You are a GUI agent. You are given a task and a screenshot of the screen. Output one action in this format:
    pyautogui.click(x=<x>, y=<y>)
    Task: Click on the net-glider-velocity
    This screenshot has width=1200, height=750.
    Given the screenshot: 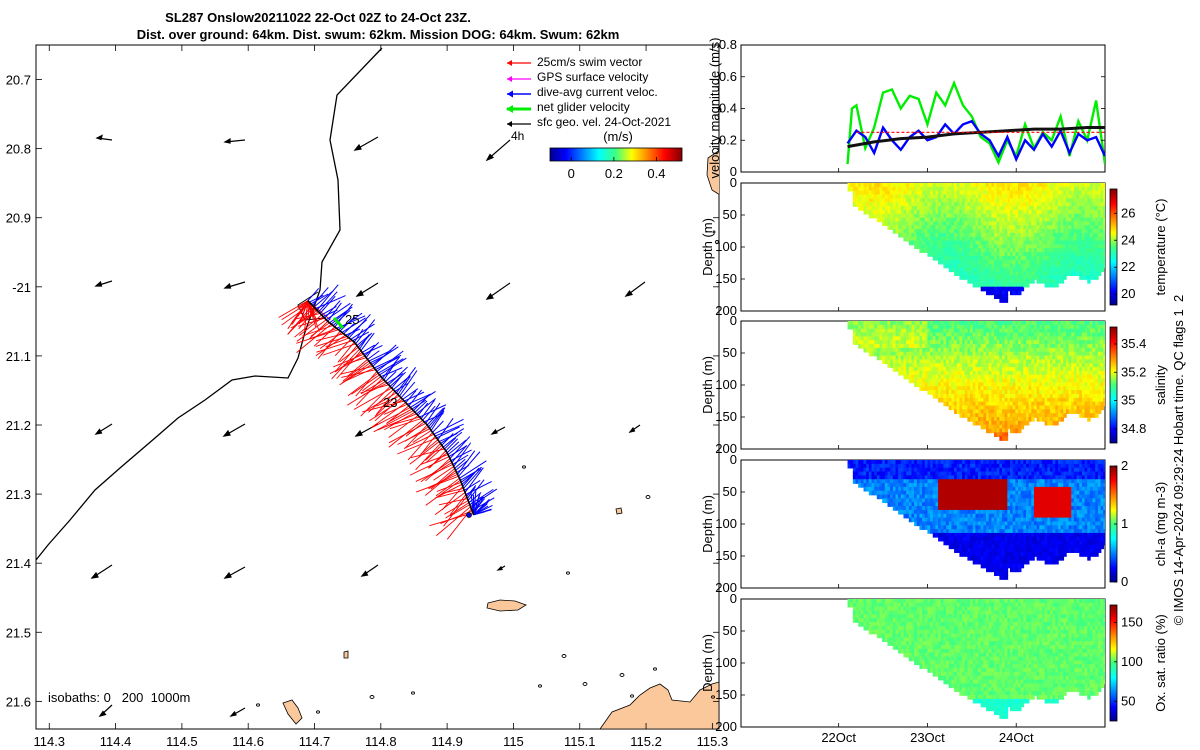 What is the action you would take?
    pyautogui.click(x=338, y=323)
    